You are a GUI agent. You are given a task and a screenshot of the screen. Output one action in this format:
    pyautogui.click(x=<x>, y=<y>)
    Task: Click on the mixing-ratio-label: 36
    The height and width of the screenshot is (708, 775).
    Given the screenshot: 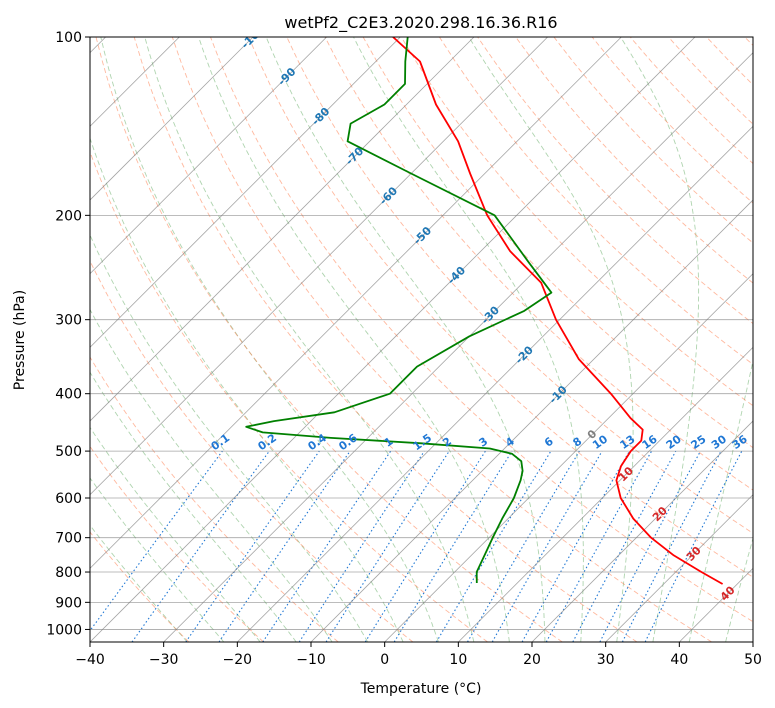 What is the action you would take?
    pyautogui.click(x=740, y=442)
    